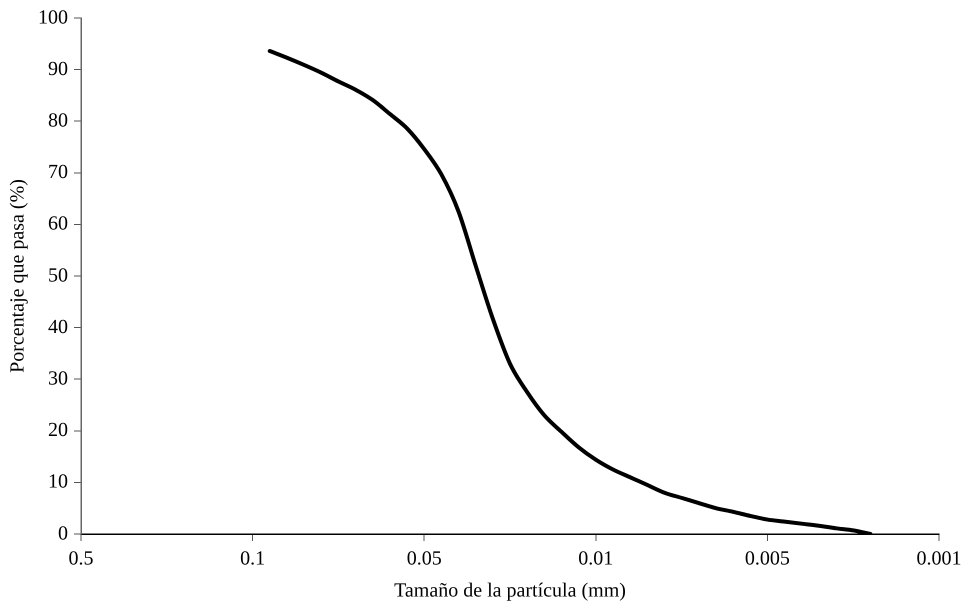  I want to click on y-tick-label: 50, so click(58, 275).